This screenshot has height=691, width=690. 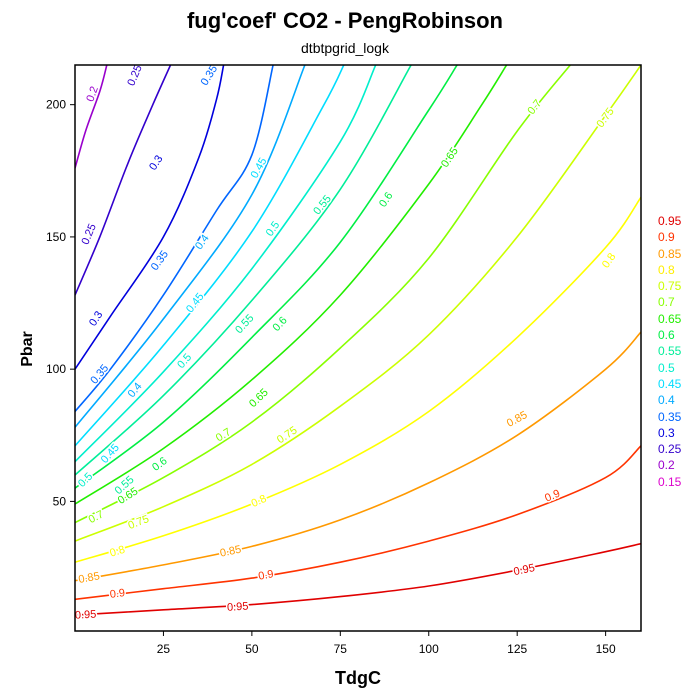 I want to click on legend-item: 0.15, so click(x=670, y=481).